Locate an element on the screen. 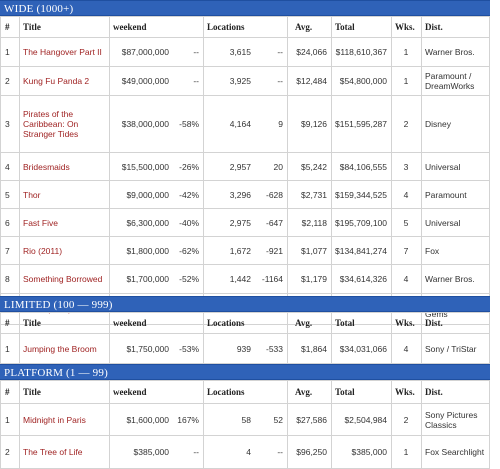  movie-title-link: Kung Fu Panda 2 is located at coordinates (56, 81).